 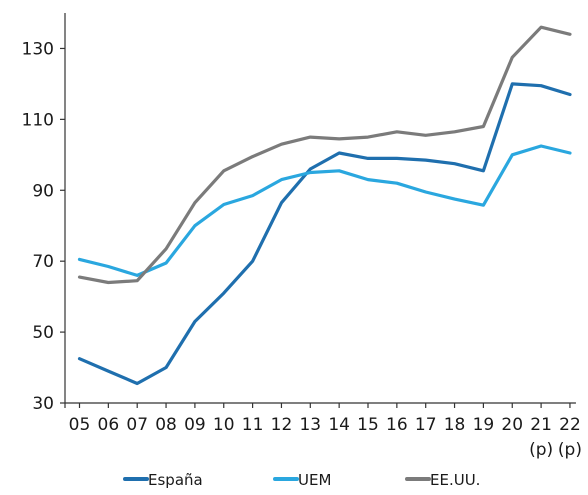 I want to click on x-tick-label: 22, so click(x=570, y=425).